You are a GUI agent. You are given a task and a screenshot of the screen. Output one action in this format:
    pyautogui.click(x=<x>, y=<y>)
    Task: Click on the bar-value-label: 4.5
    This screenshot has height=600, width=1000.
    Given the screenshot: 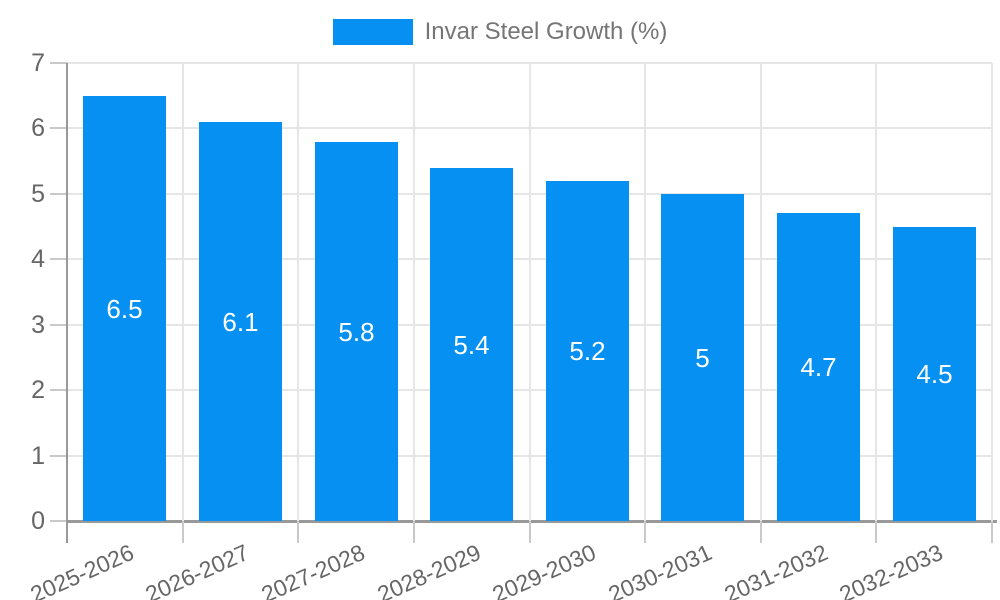 What is the action you would take?
    pyautogui.click(x=934, y=374)
    